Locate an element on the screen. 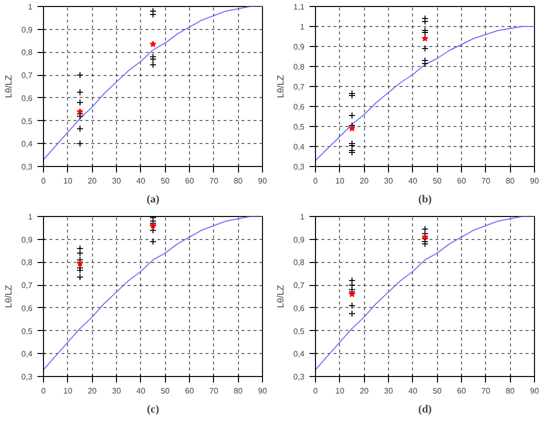 Image resolution: width=550 pixels, height=426 pixels. text: (b) is located at coordinates (425, 200).